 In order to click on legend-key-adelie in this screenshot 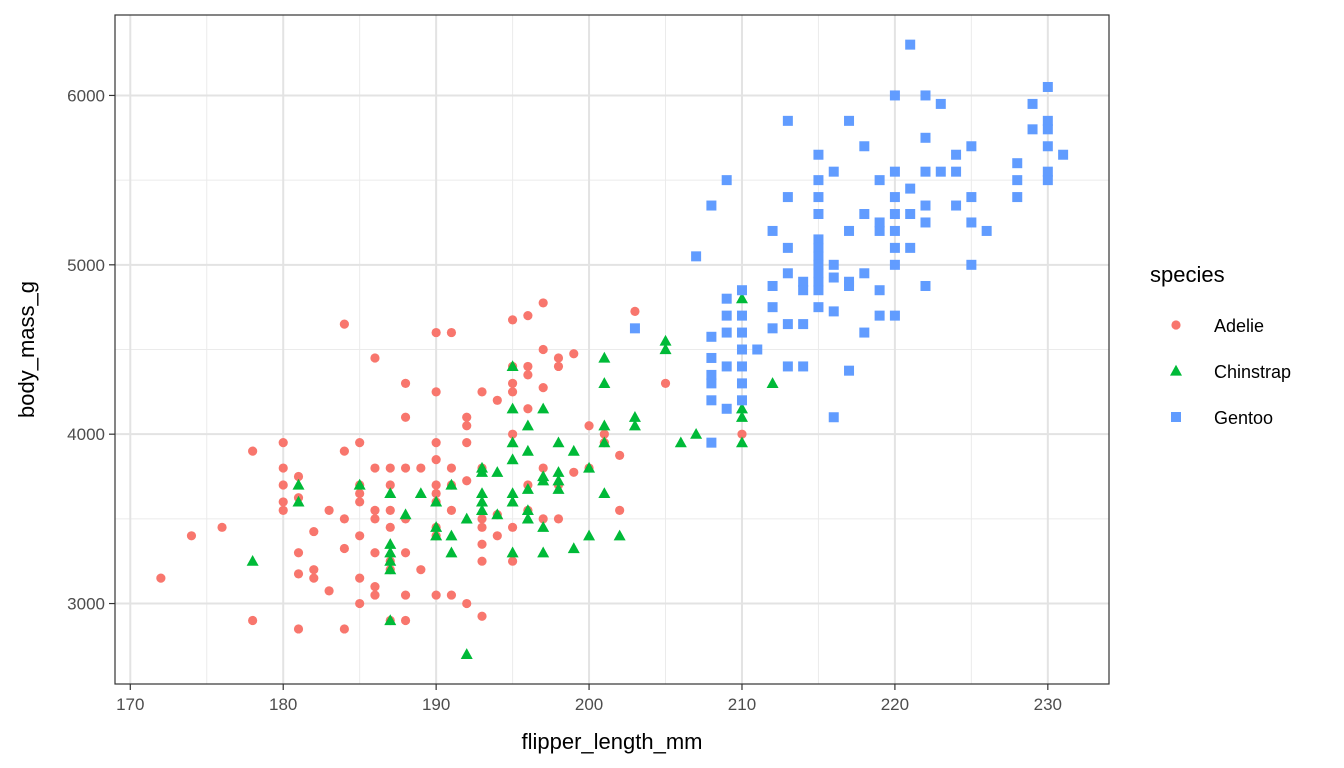, I will do `click(1176, 325)`.